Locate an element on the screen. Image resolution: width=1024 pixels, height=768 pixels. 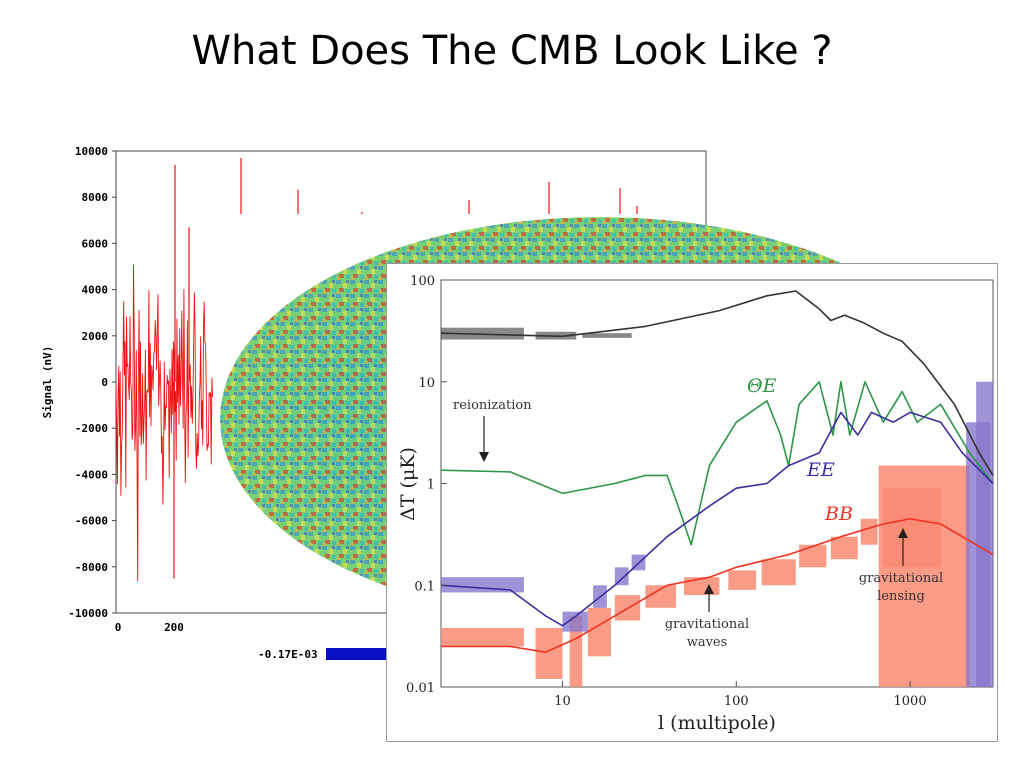
ps-y-tick-label: 10 is located at coordinates (426, 383).